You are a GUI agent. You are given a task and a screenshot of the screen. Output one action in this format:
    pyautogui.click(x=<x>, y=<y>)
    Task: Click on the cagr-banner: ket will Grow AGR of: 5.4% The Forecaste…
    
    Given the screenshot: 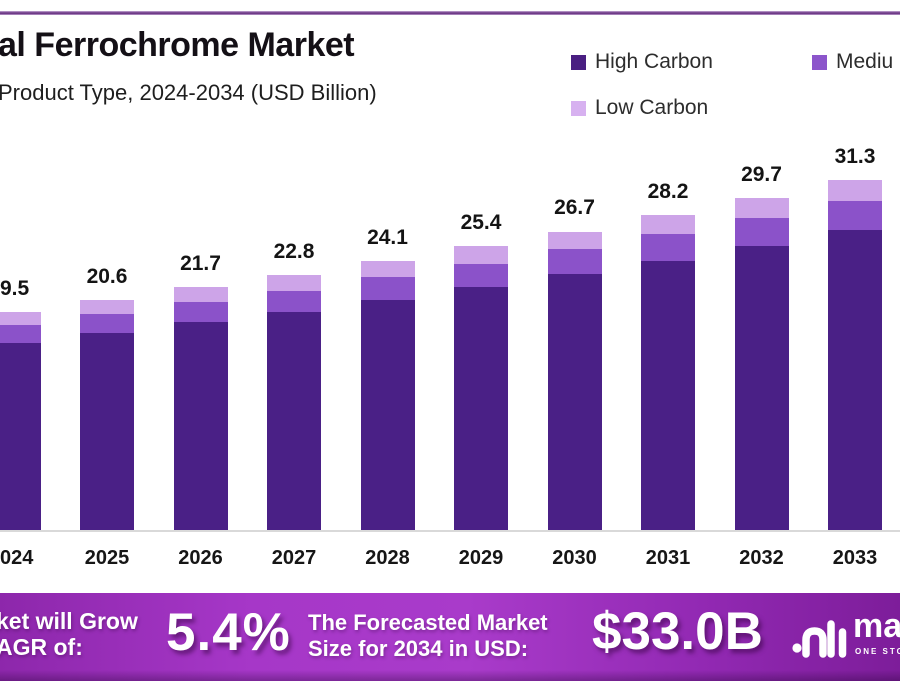 What is the action you would take?
    pyautogui.click(x=450, y=637)
    